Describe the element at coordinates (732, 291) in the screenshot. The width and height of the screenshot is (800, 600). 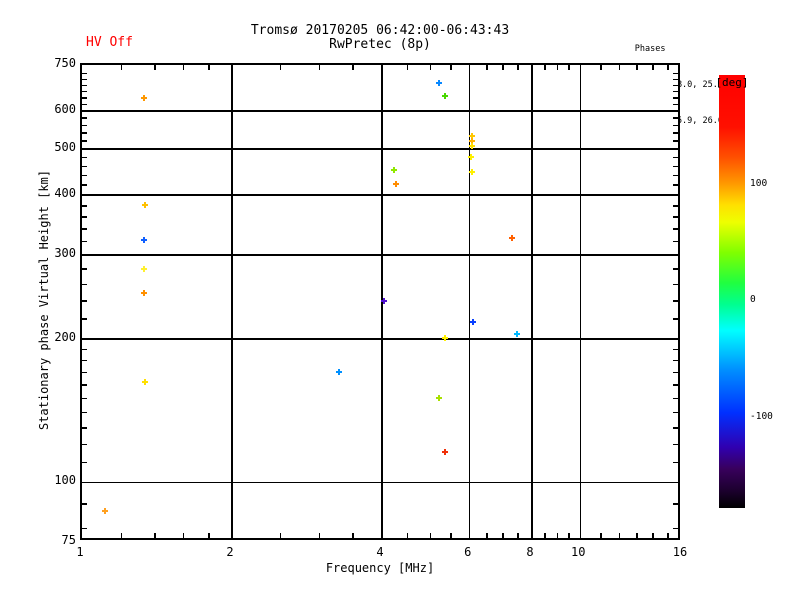
I see `colorbar: [deg]` at that location.